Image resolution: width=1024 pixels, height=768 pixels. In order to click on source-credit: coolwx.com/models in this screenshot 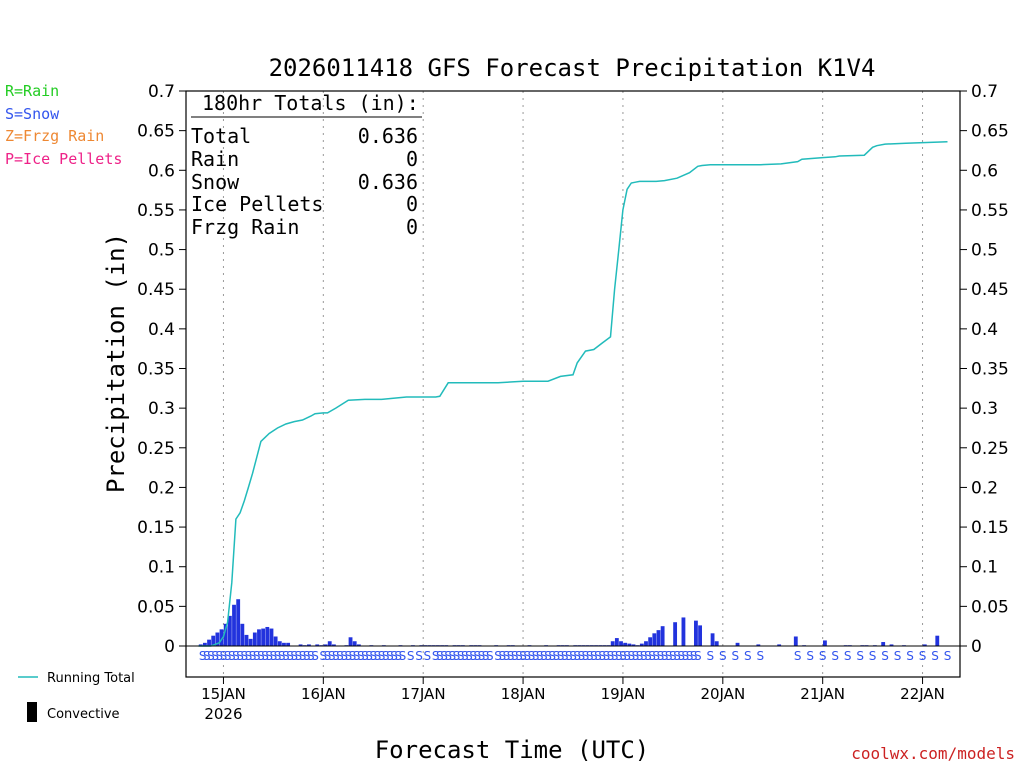, I will do `click(933, 753)`.